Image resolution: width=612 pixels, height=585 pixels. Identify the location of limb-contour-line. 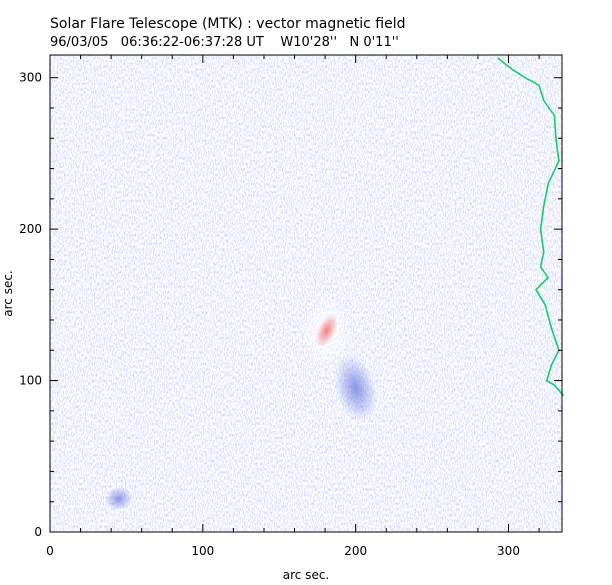
(531, 227).